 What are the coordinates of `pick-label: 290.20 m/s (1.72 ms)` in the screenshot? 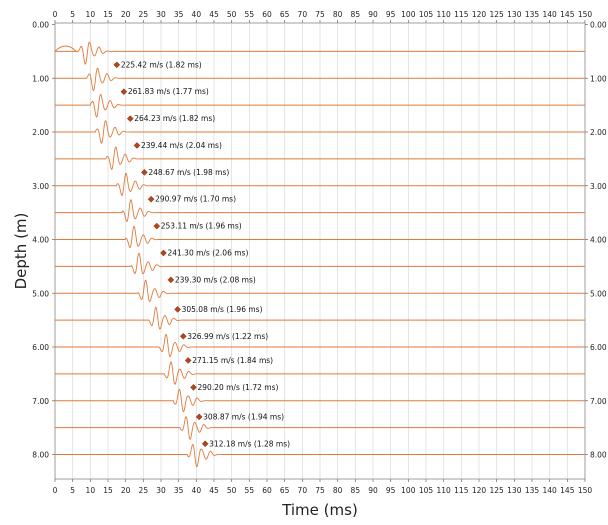 It's located at (238, 387).